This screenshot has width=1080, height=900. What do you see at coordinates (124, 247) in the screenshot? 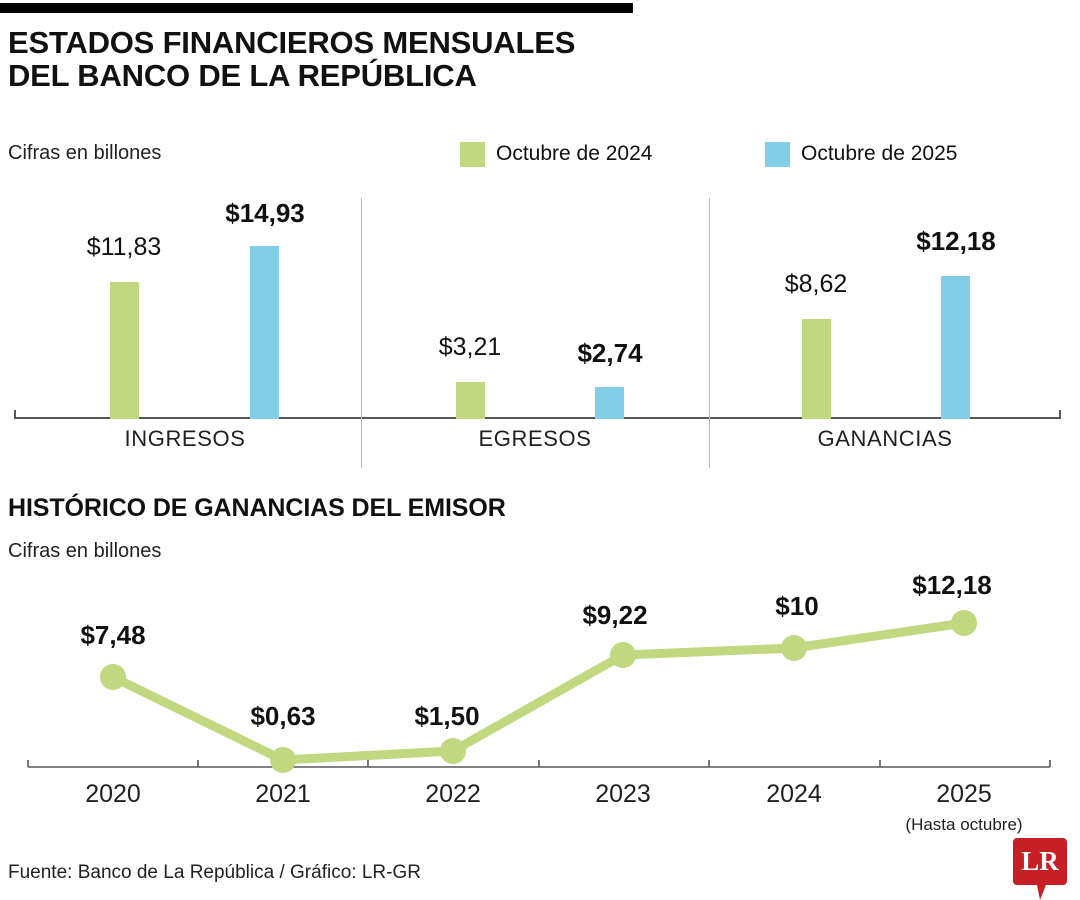
I see `bar-value-ingresos-2024: $11,83` at bounding box center [124, 247].